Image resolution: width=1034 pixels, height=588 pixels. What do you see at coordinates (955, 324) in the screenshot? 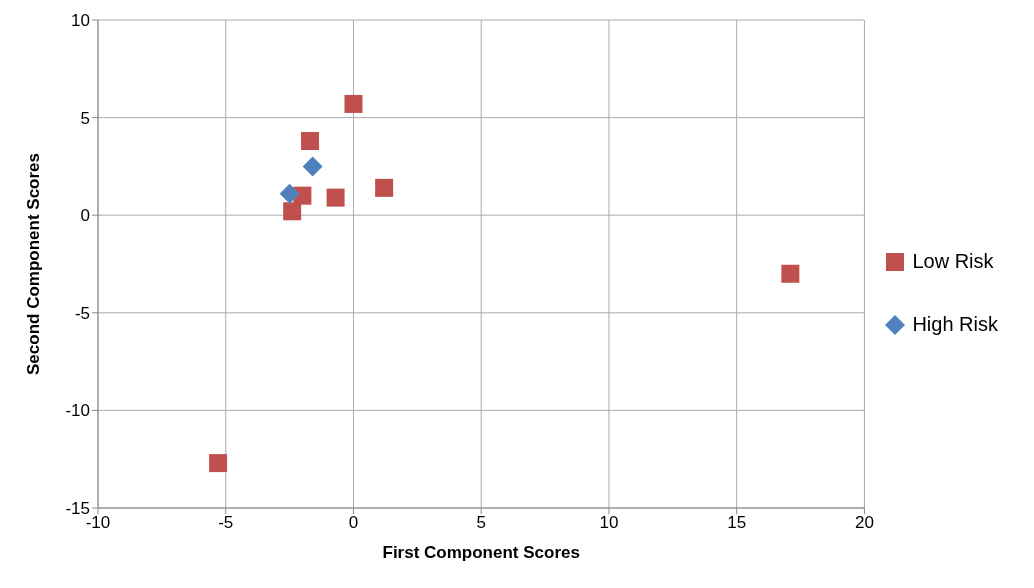
I see `legend-label: High Risk` at bounding box center [955, 324].